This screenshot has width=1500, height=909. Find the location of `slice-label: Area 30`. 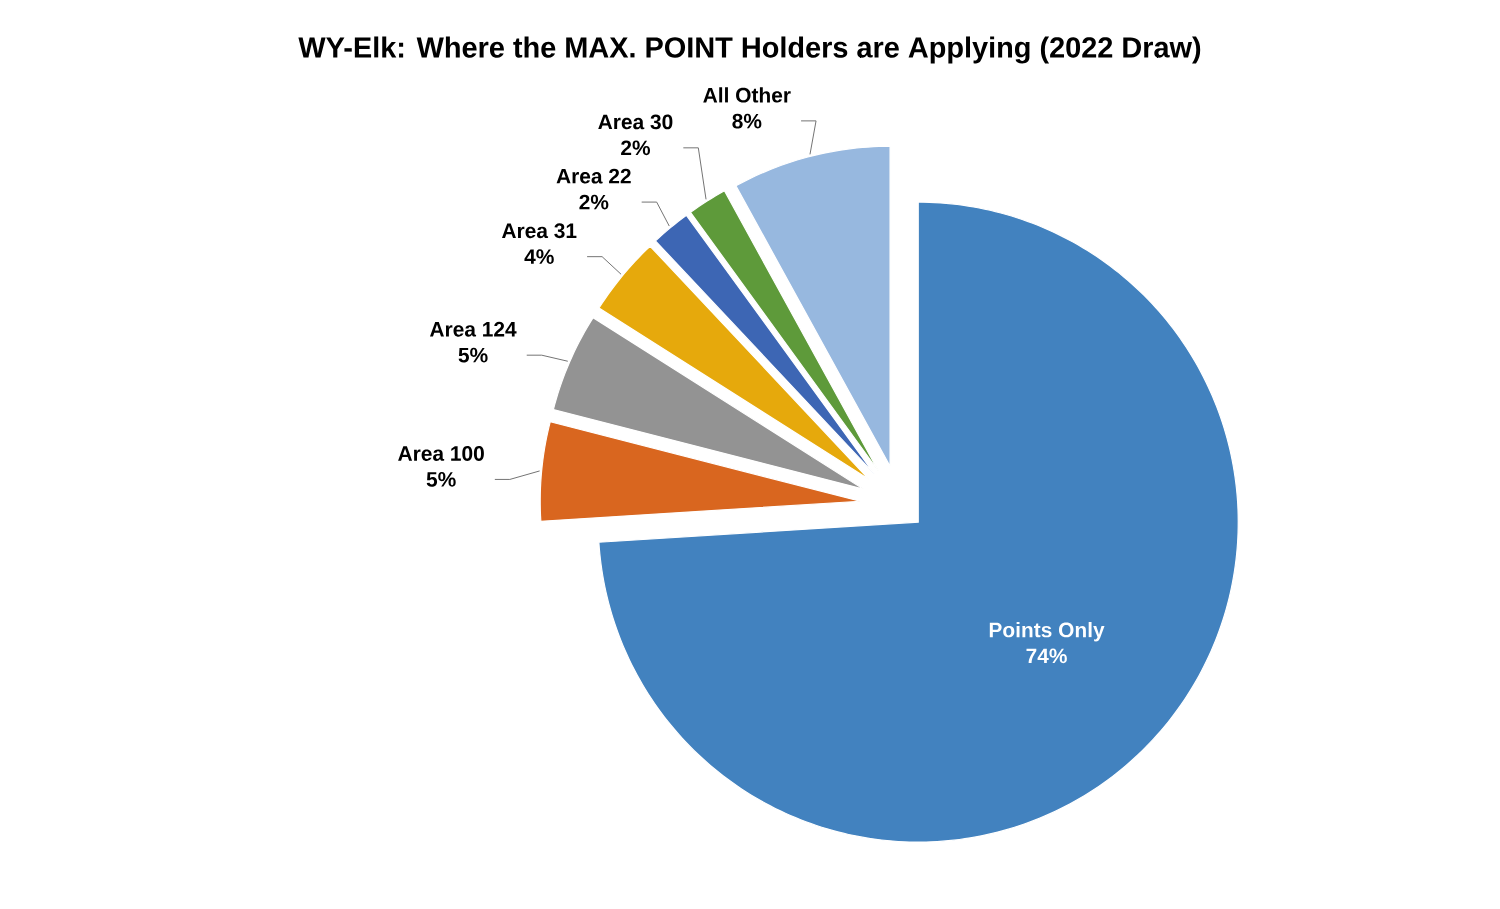

slice-label: Area 30 is located at coordinates (635, 122).